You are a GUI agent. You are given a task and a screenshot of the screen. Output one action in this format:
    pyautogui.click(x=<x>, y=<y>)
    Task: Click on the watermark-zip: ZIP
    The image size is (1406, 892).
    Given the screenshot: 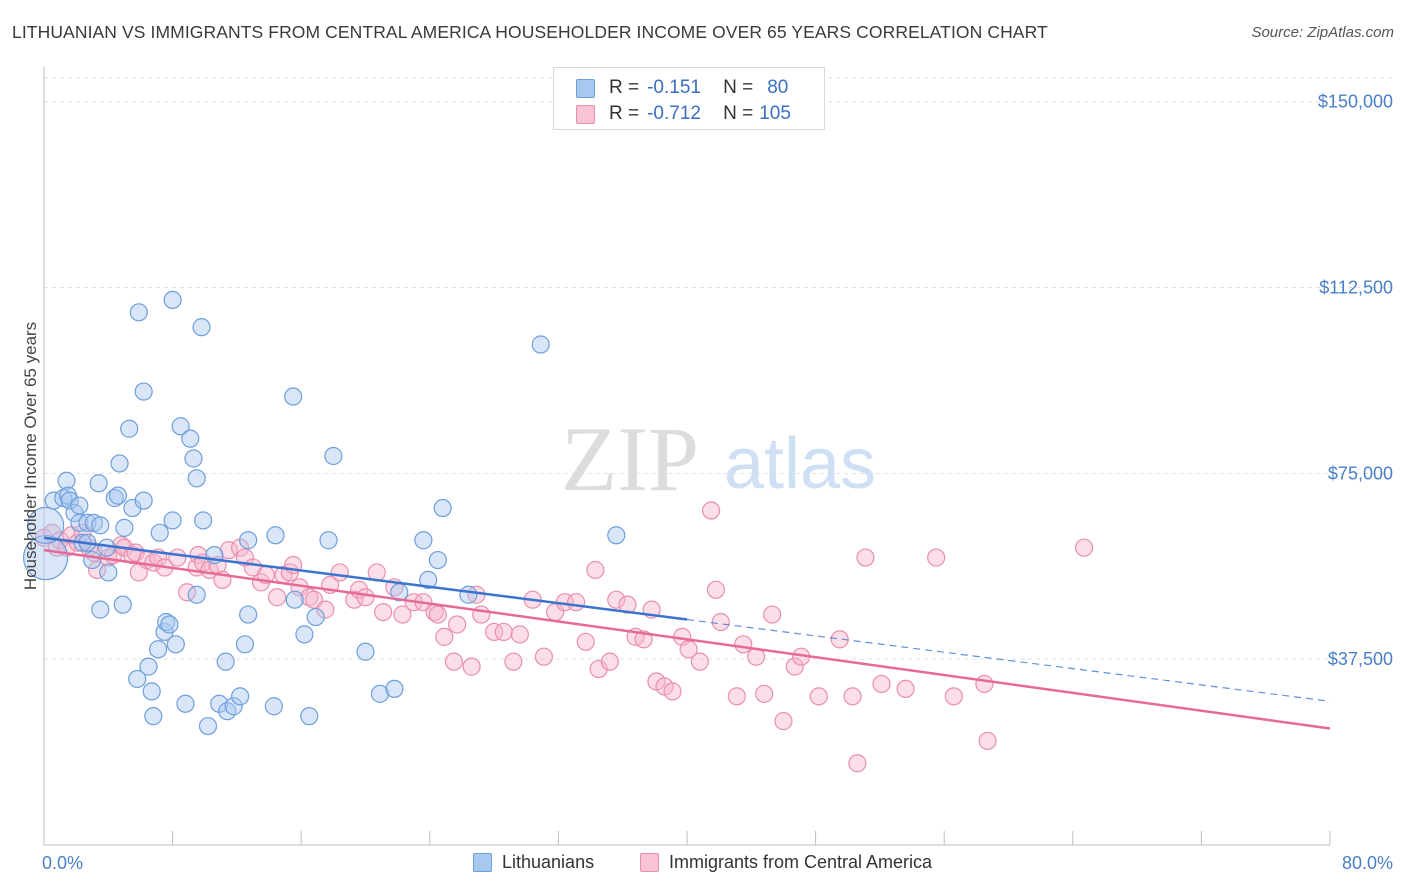 What is the action you would take?
    pyautogui.click(x=630, y=459)
    